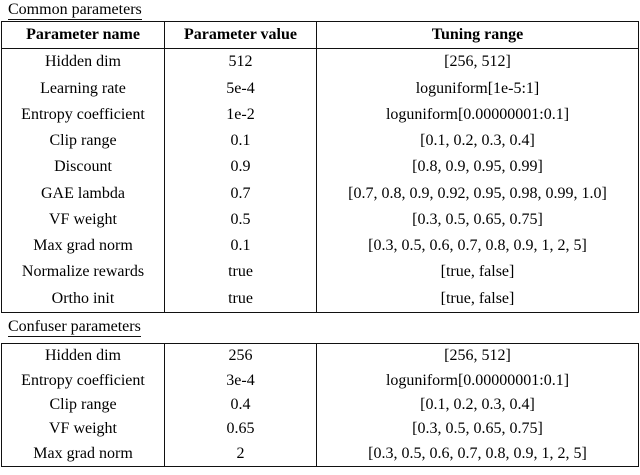 This screenshot has height=475, width=640. What do you see at coordinates (83, 298) in the screenshot?
I see `parameter-name-cell: Ortho init` at bounding box center [83, 298].